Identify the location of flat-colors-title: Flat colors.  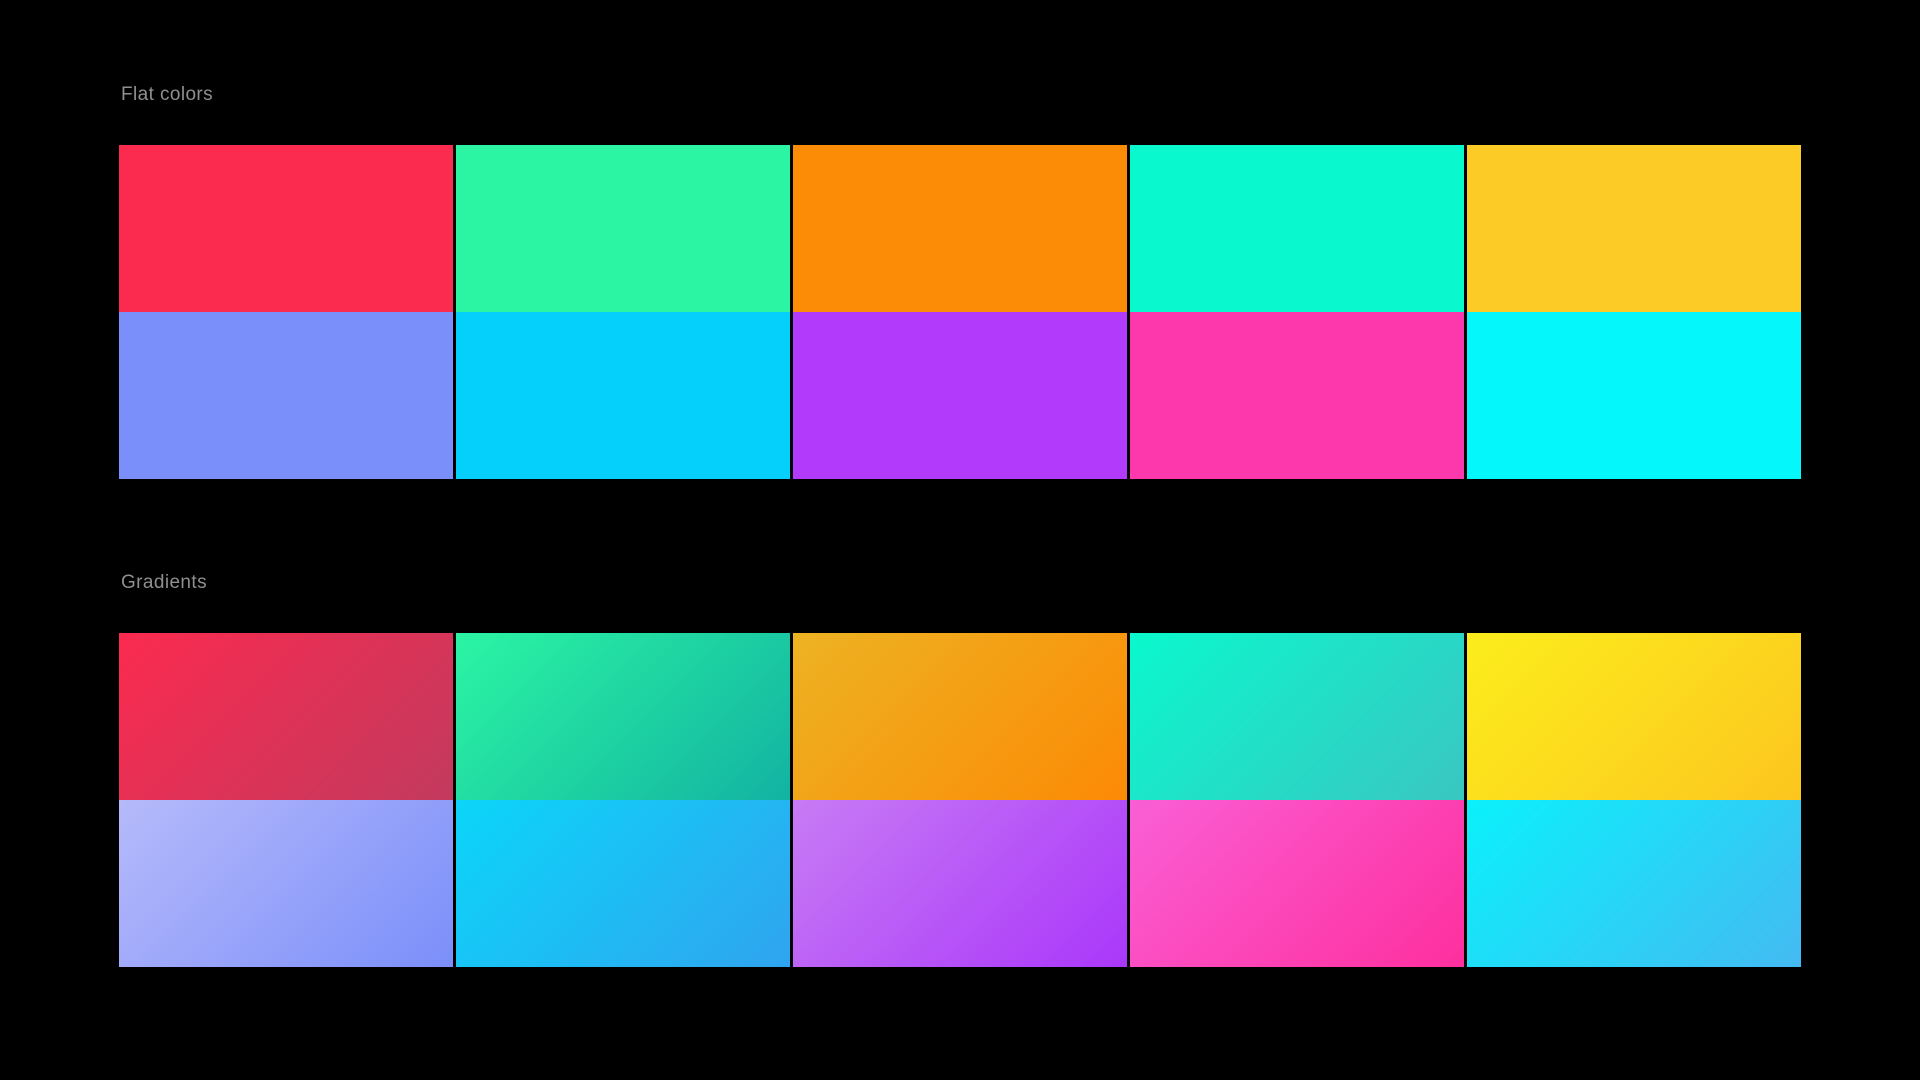
(167, 94).